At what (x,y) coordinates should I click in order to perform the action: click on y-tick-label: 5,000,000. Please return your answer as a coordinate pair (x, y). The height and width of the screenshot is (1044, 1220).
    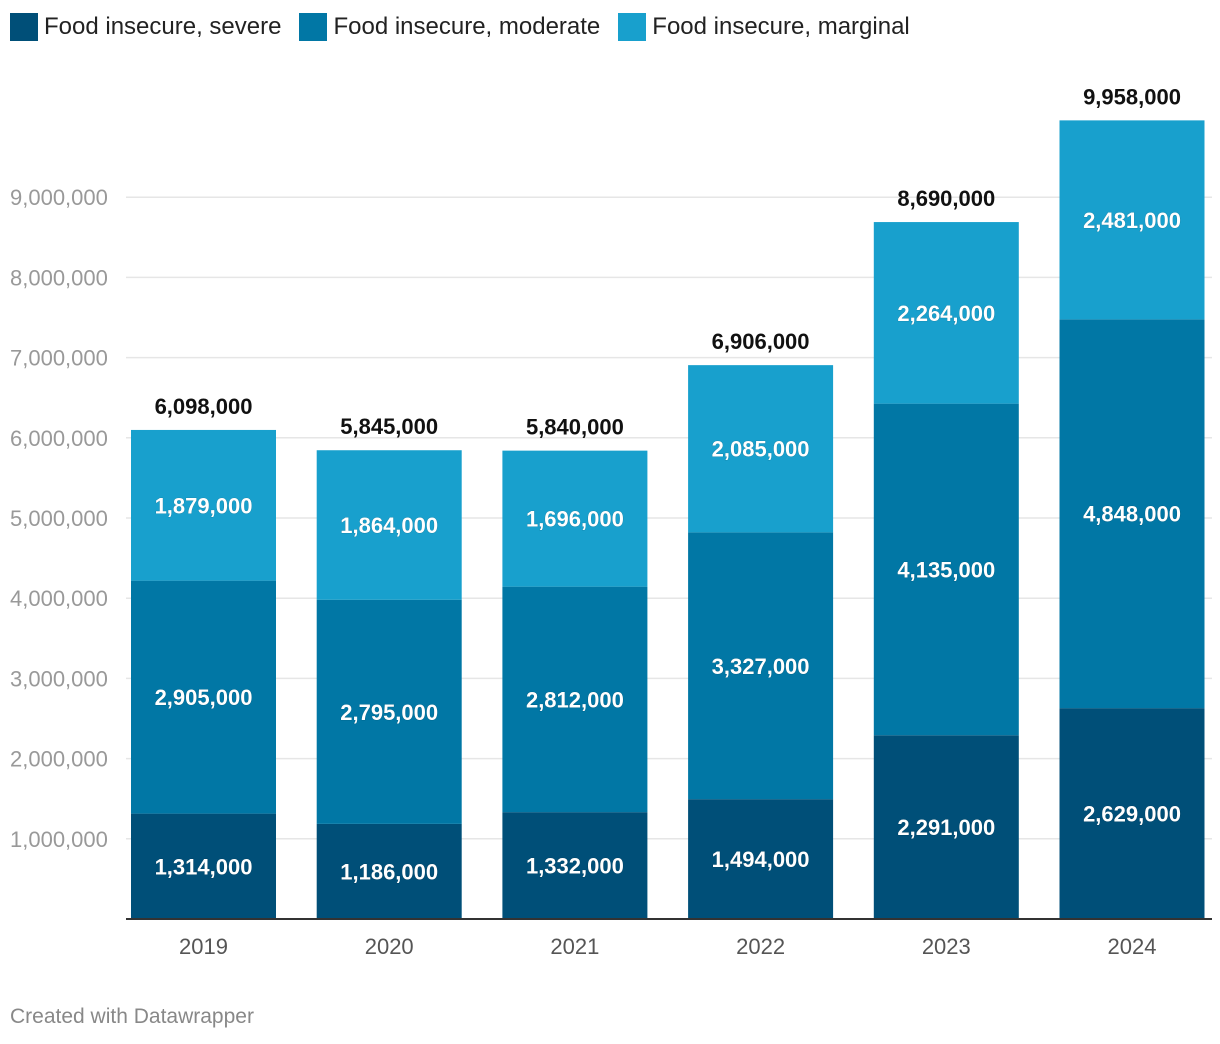
    Looking at the image, I should click on (59, 518).